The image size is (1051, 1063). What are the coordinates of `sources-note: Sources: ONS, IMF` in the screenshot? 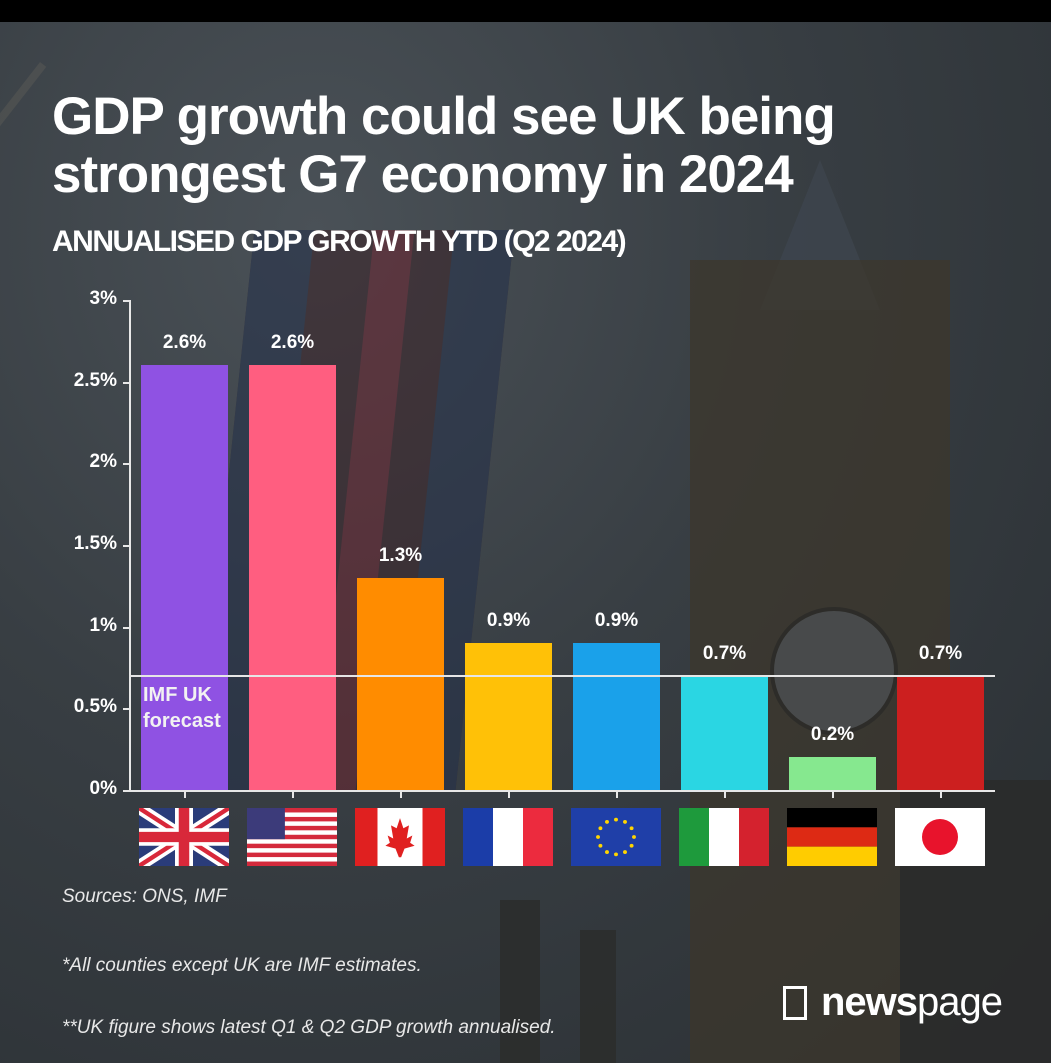 It's located at (144, 896).